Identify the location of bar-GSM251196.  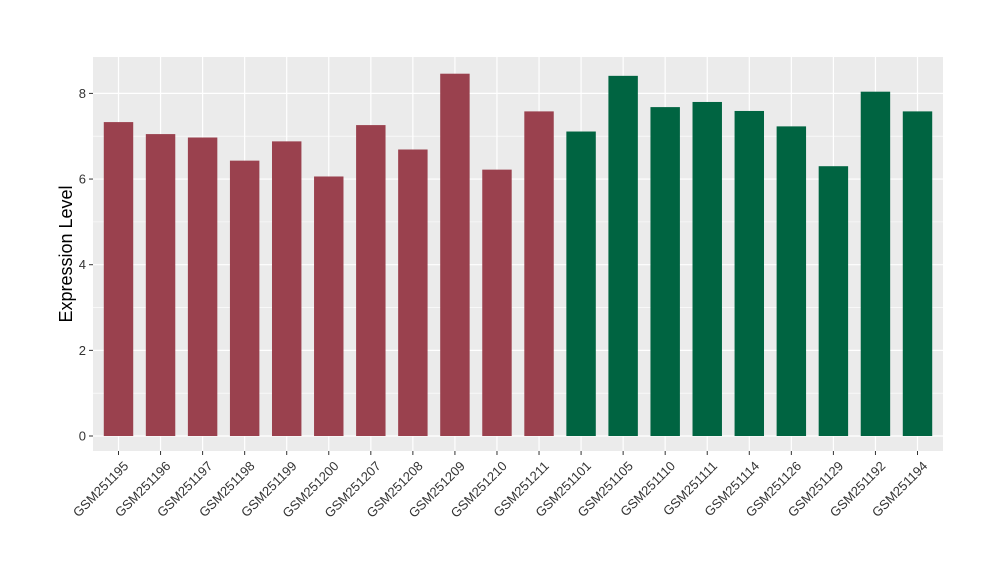
(160, 285).